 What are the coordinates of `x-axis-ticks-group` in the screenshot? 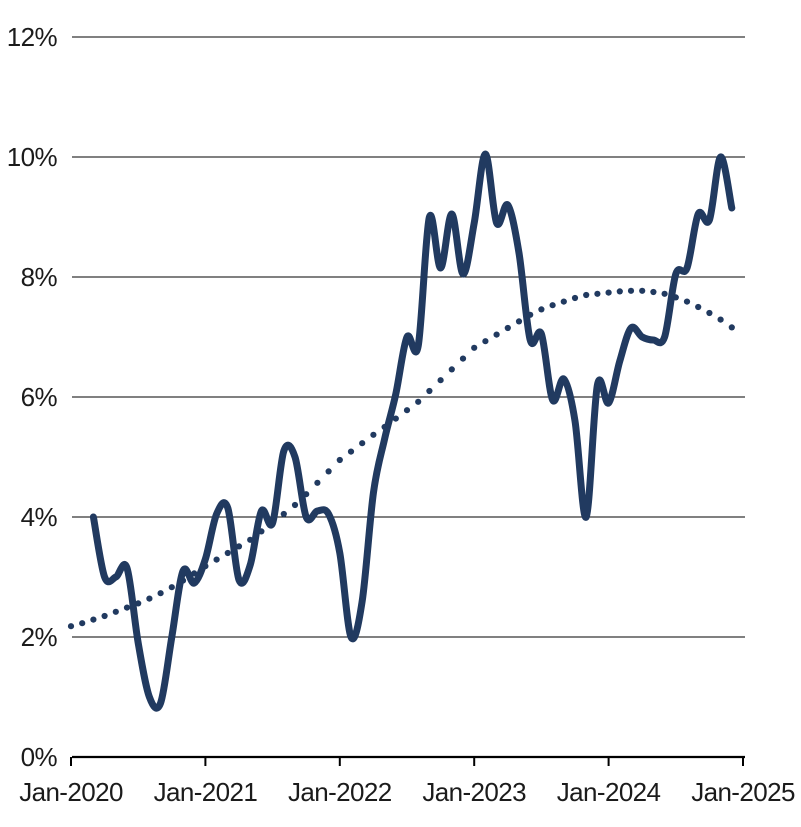 It's located at (407, 761).